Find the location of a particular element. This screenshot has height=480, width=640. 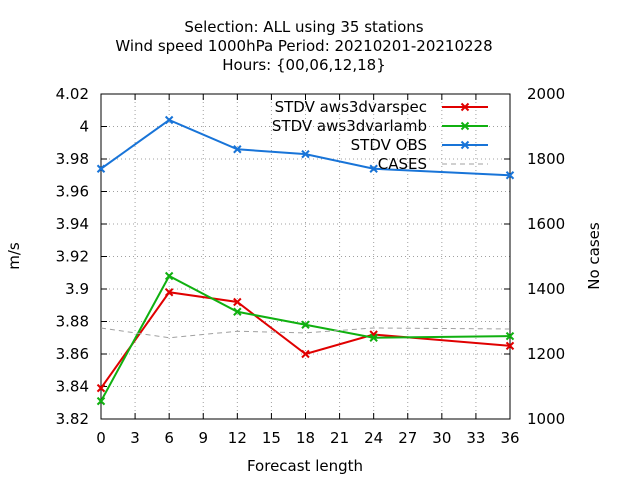

legend-item: STDV aws3dvarlamb is located at coordinates (380, 126).